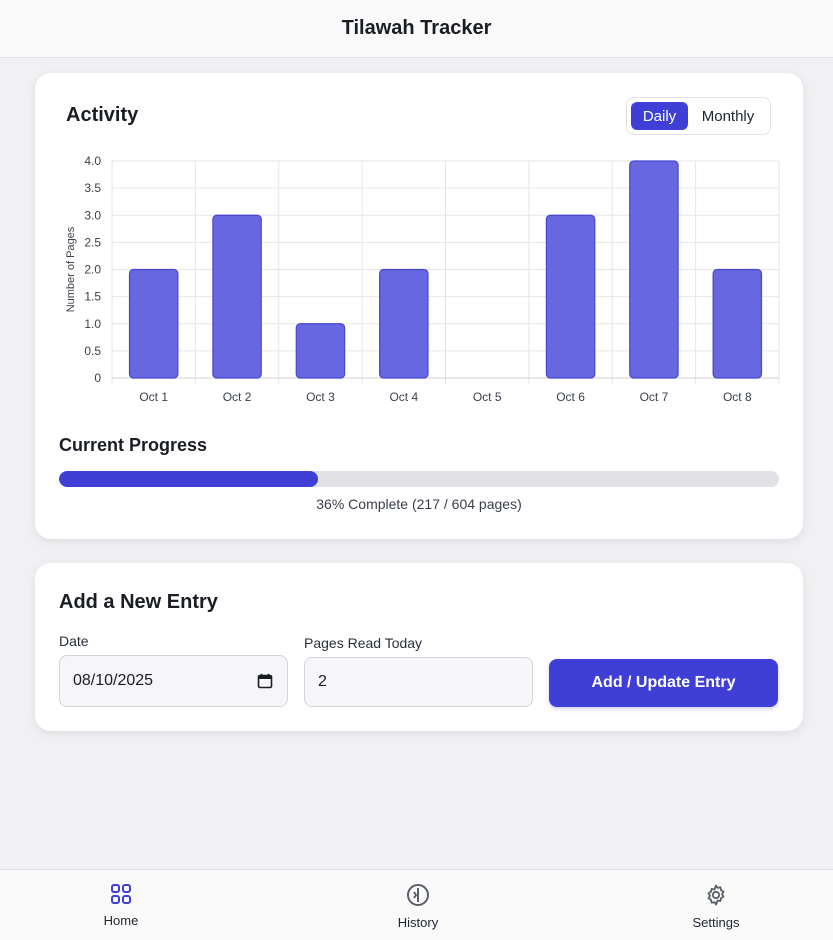  What do you see at coordinates (716, 922) in the screenshot?
I see `nav-label-settings: Settings` at bounding box center [716, 922].